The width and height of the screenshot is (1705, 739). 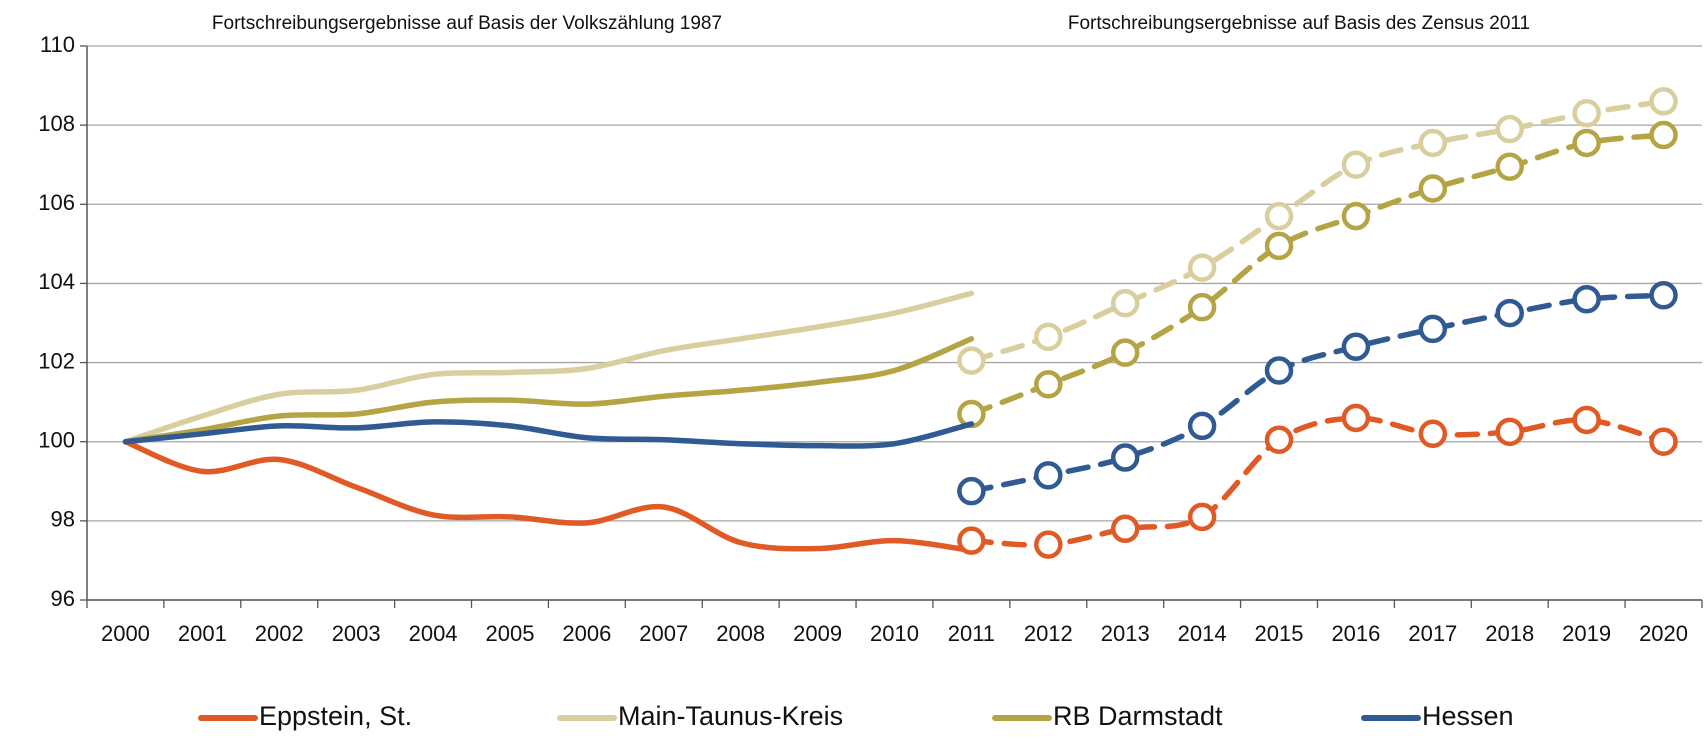 What do you see at coordinates (817, 633) in the screenshot?
I see `x-tick-label: 2009` at bounding box center [817, 633].